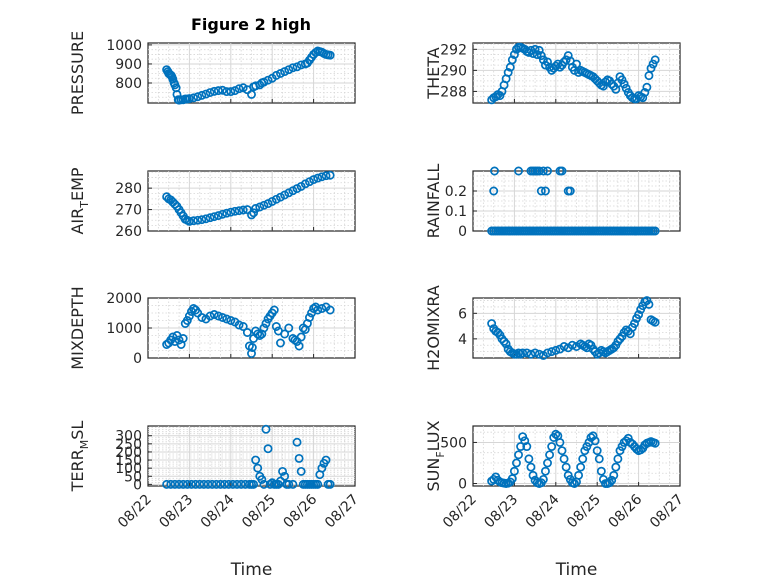  I want to click on y-tick-label: 280, so click(128, 189).